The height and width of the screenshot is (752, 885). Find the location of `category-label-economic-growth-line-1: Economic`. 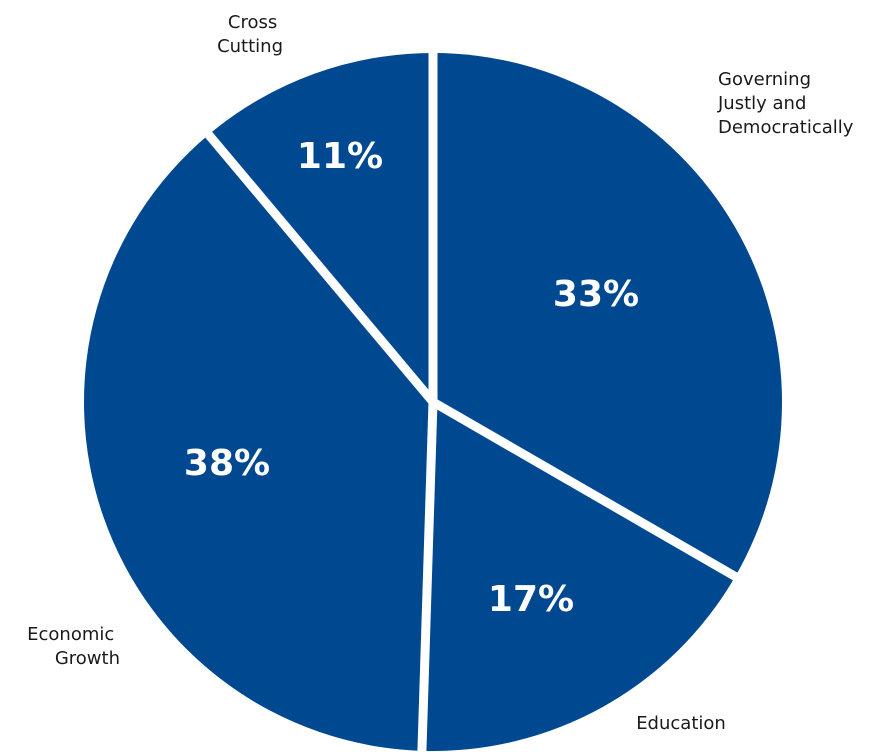

category-label-economic-growth-line-1: Economic is located at coordinates (70, 634).